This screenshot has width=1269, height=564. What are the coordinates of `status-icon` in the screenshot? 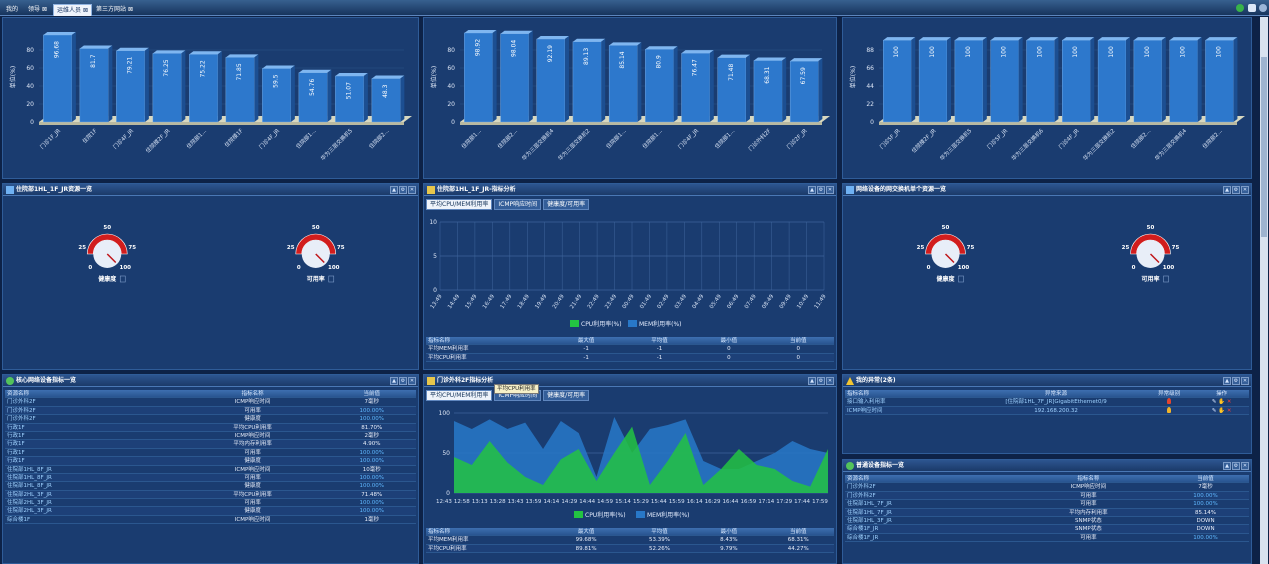 It's located at (1240, 8).